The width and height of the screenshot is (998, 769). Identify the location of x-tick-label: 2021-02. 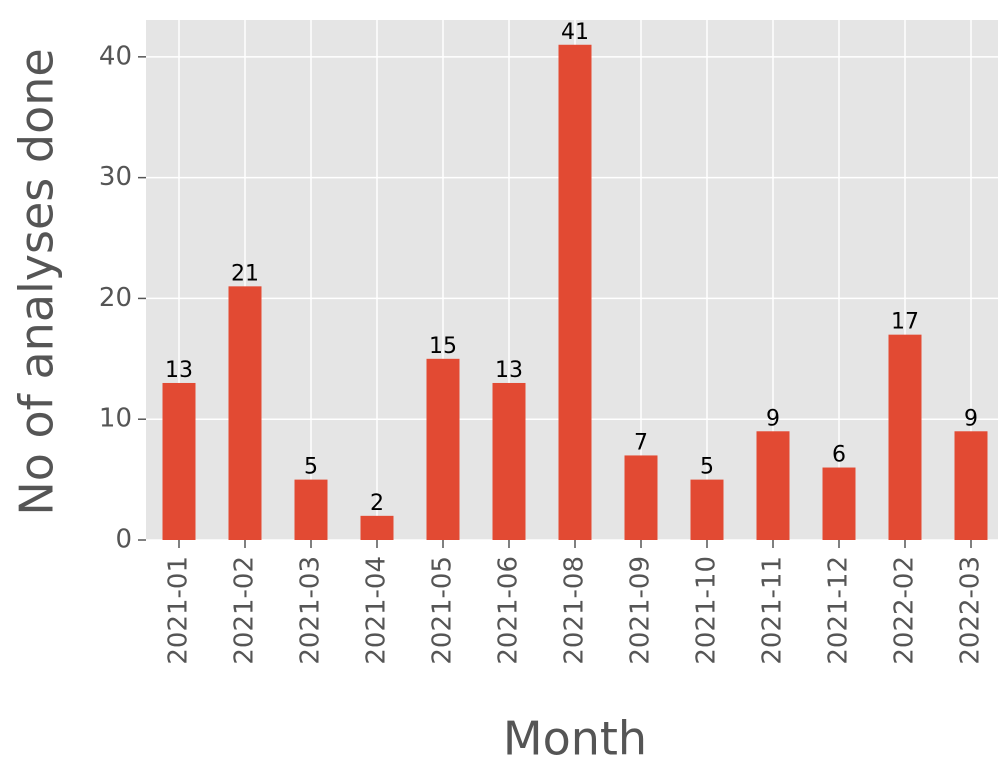
(245, 610).